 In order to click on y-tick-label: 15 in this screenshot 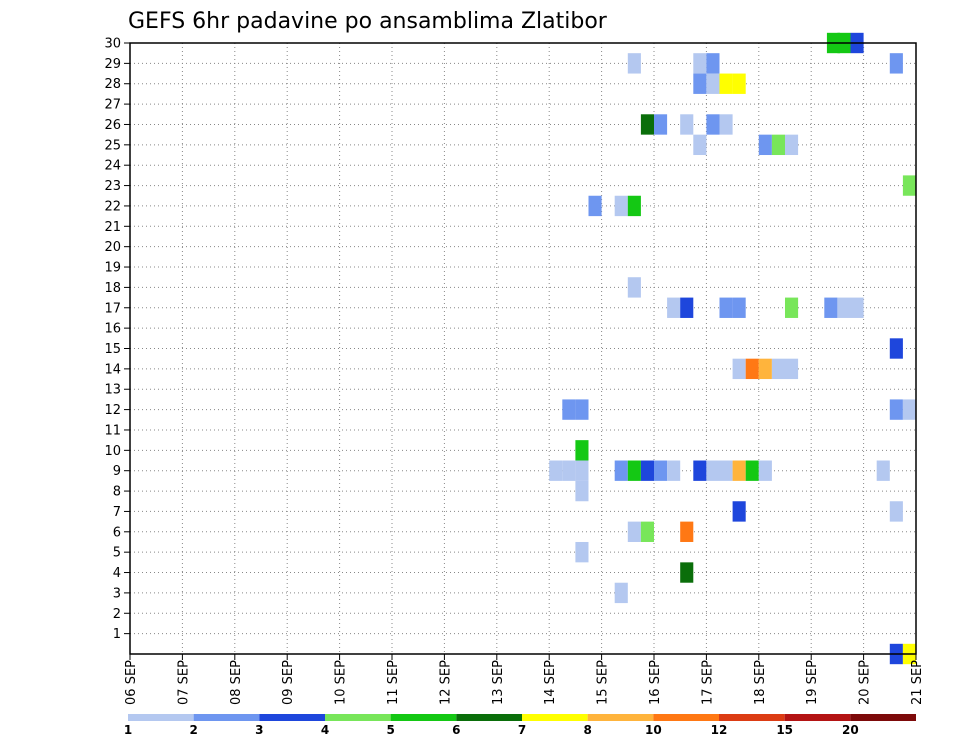, I will do `click(112, 349)`.